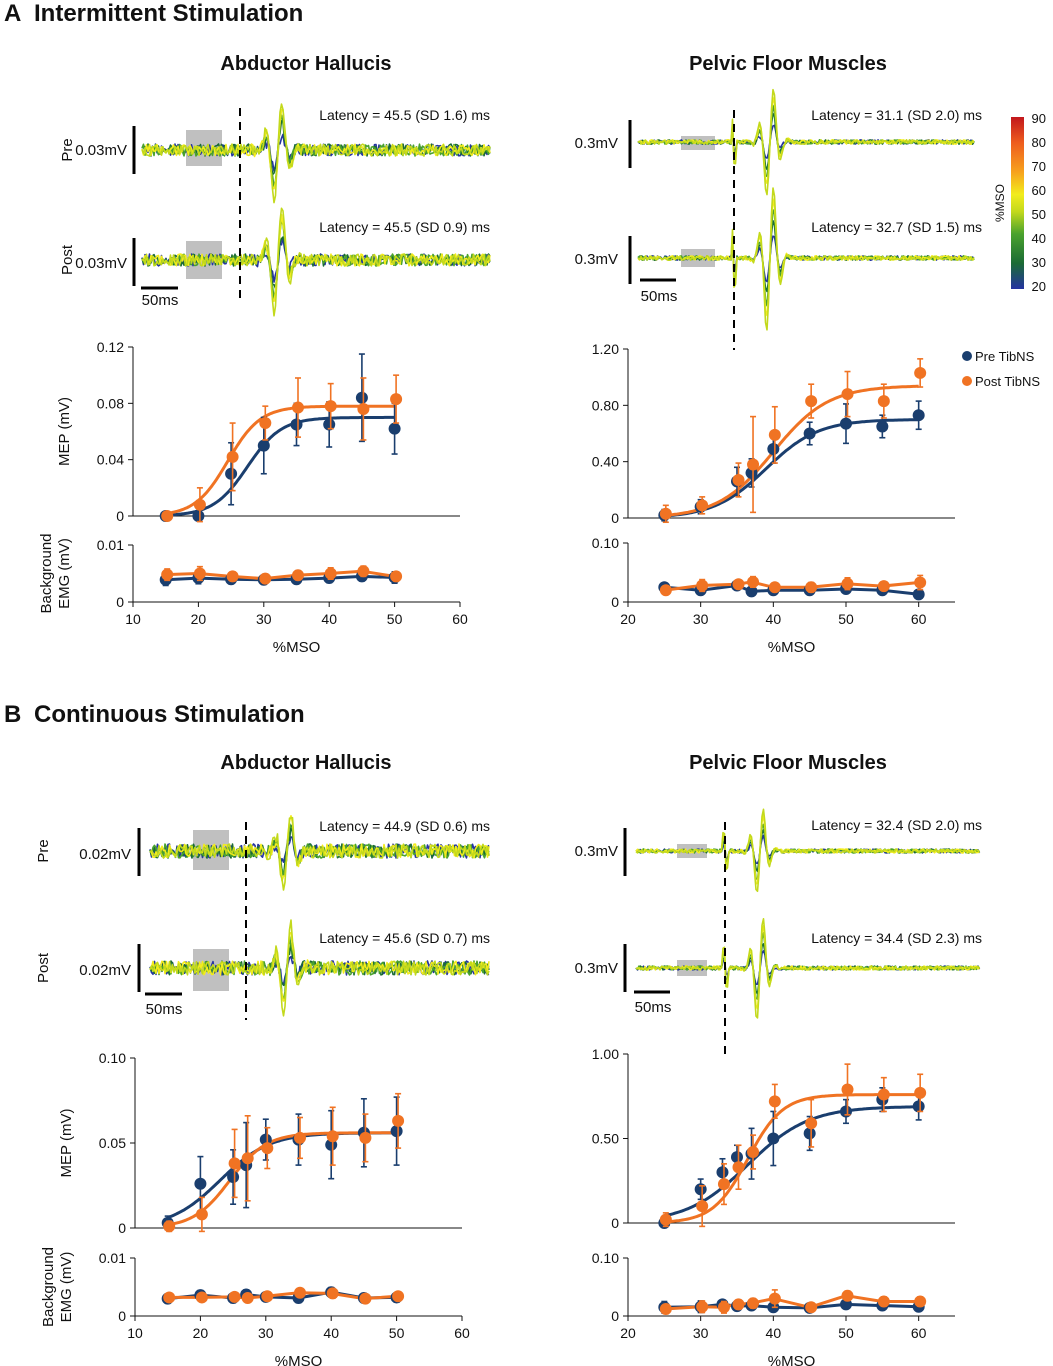 The width and height of the screenshot is (1053, 1366). Describe the element at coordinates (1039, 166) in the screenshot. I see `colorbar-tick: 70` at that location.